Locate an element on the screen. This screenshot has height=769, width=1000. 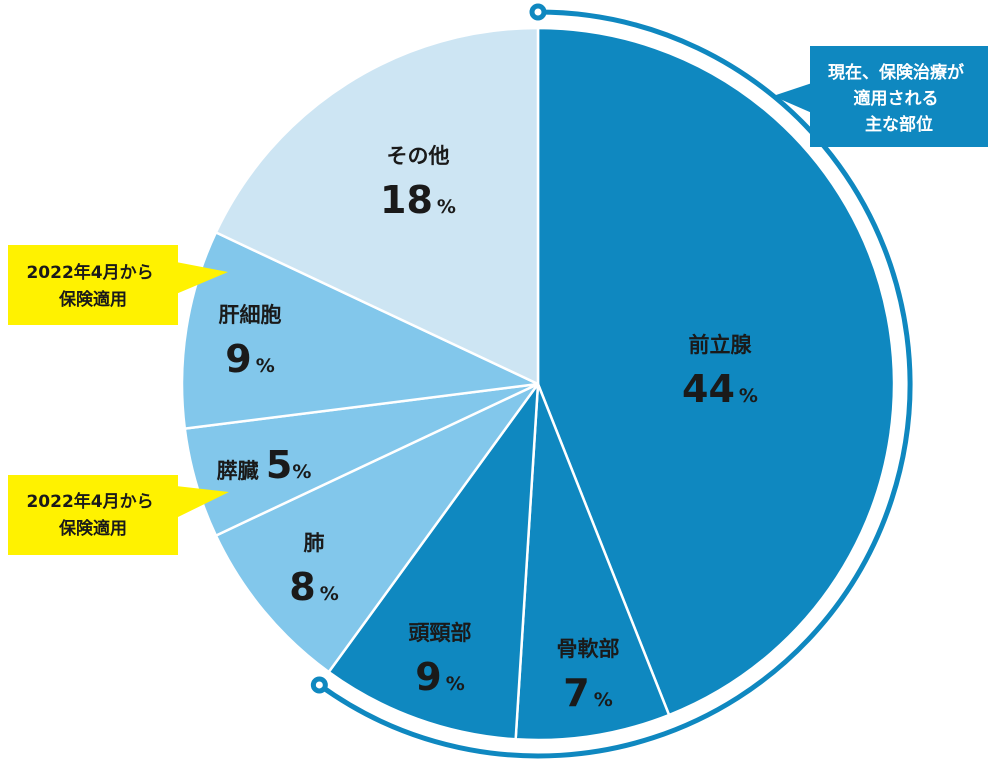
slice-label-prostate: 前立腺 44% is located at coordinates (720, 372).